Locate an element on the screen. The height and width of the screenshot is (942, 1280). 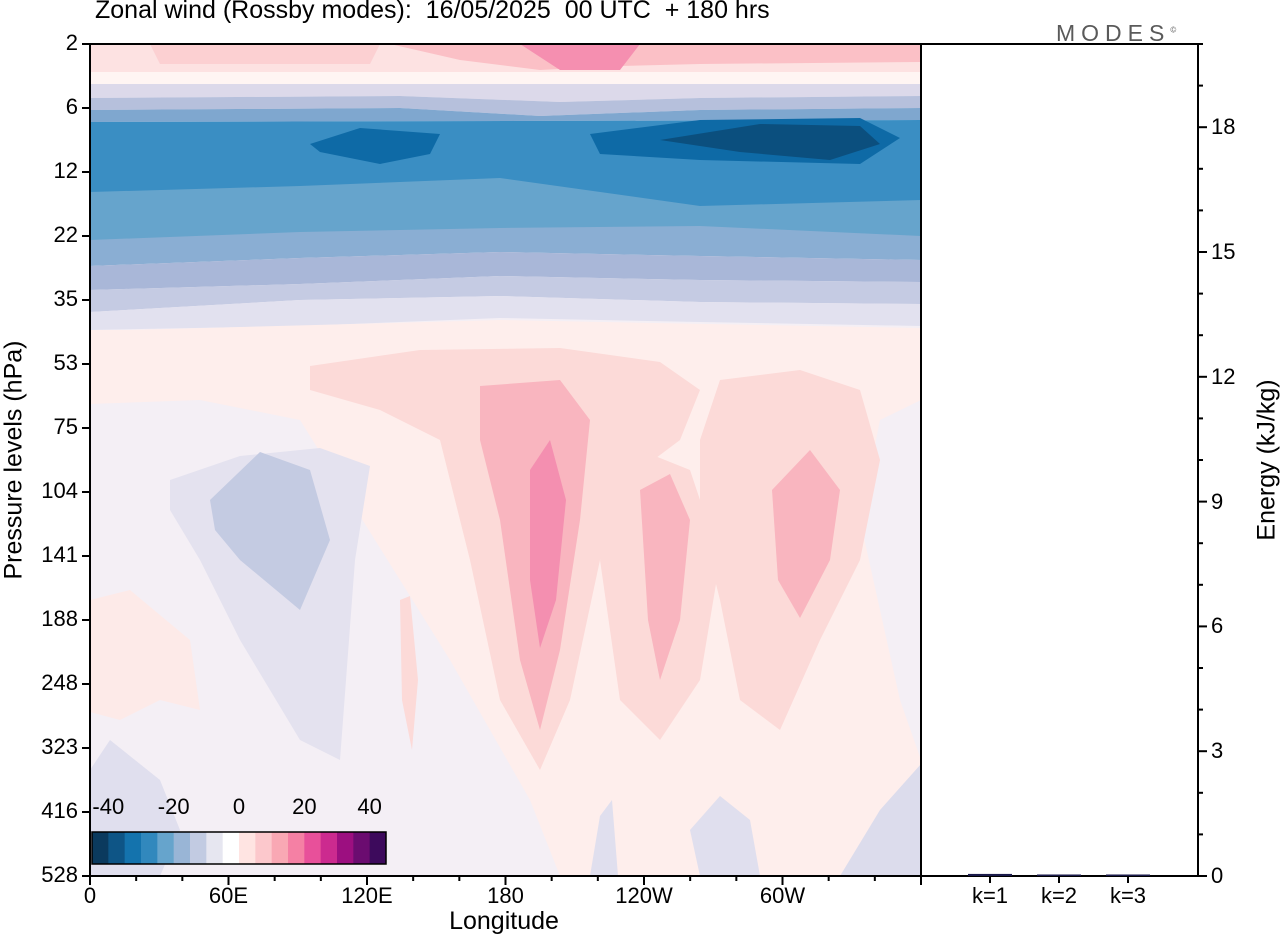
westerly-60w-mid is located at coordinates (806, 534).